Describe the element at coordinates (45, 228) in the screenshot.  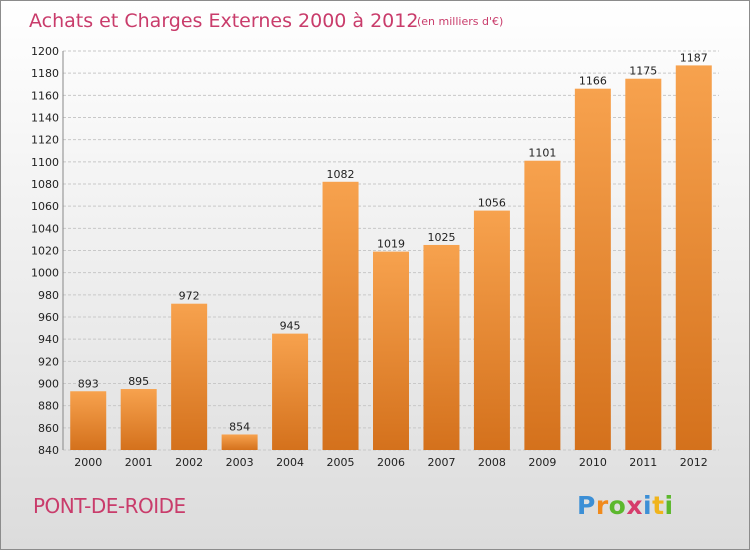
I see `y-tick-label: 1040` at that location.